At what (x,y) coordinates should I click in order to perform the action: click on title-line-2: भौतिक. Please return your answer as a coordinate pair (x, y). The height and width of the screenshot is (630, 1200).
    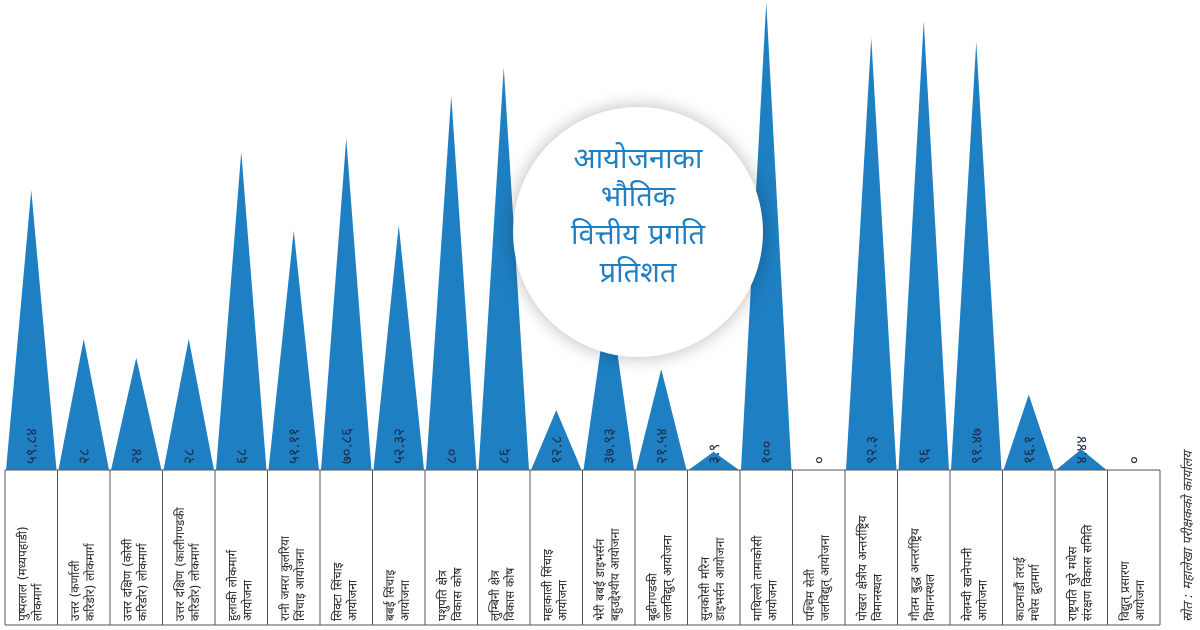
    Looking at the image, I should click on (638, 196).